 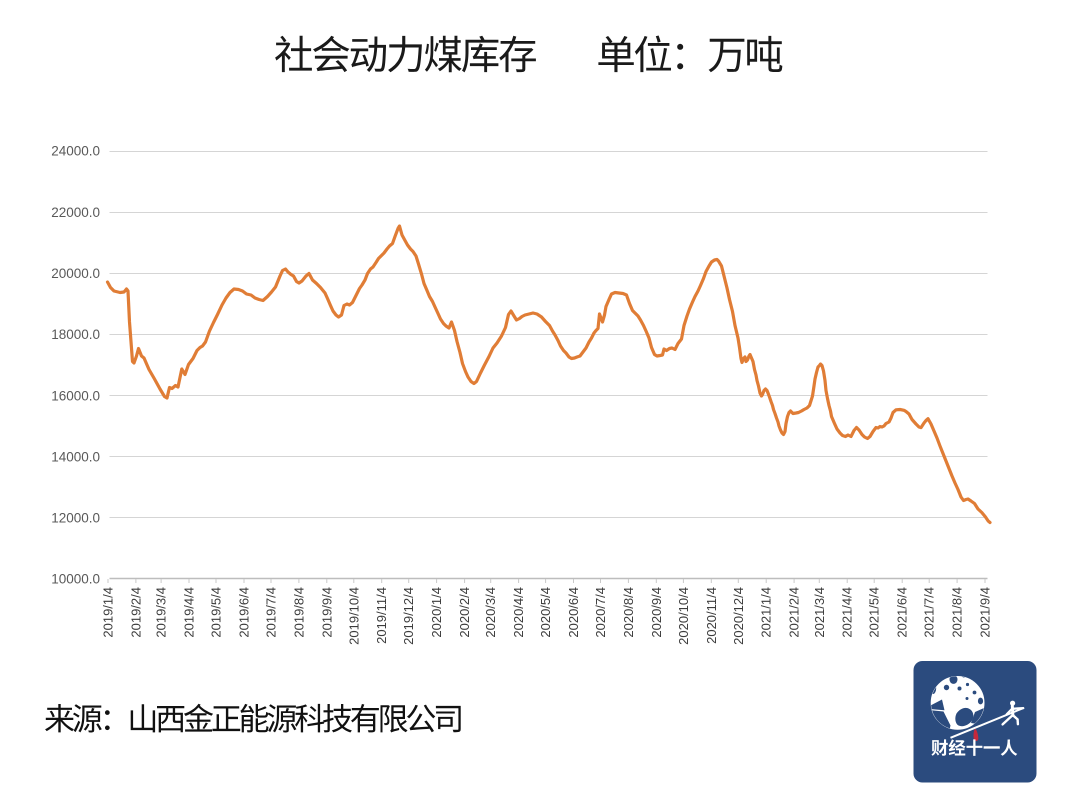 I want to click on svg-text: 14000.0, so click(x=75, y=456).